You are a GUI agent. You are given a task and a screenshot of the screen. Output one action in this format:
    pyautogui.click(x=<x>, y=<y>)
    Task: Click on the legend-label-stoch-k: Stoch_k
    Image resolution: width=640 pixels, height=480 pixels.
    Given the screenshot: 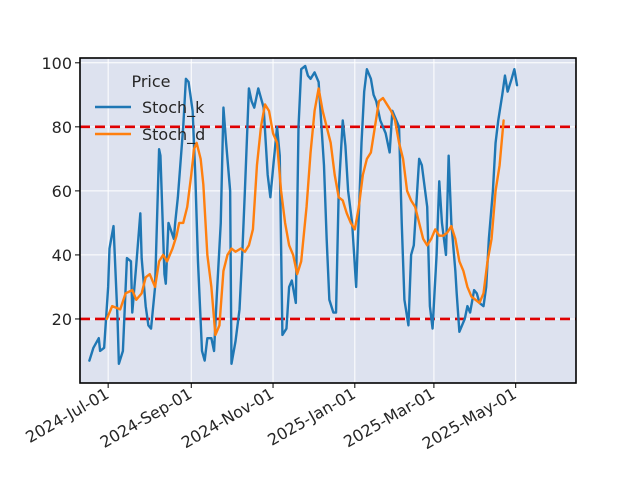 What is the action you would take?
    pyautogui.click(x=173, y=108)
    